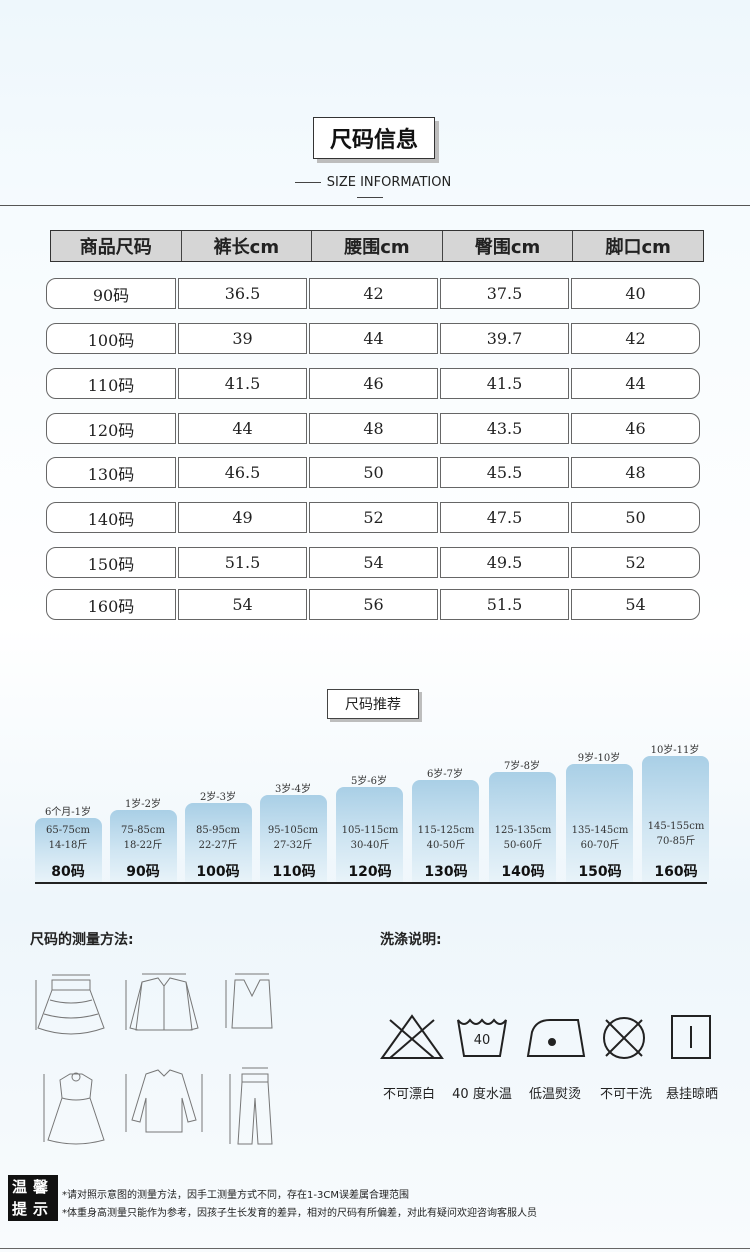 The height and width of the screenshot is (1252, 750). I want to click on page-subtitle: SIZE INFORMATION, so click(370, 190).